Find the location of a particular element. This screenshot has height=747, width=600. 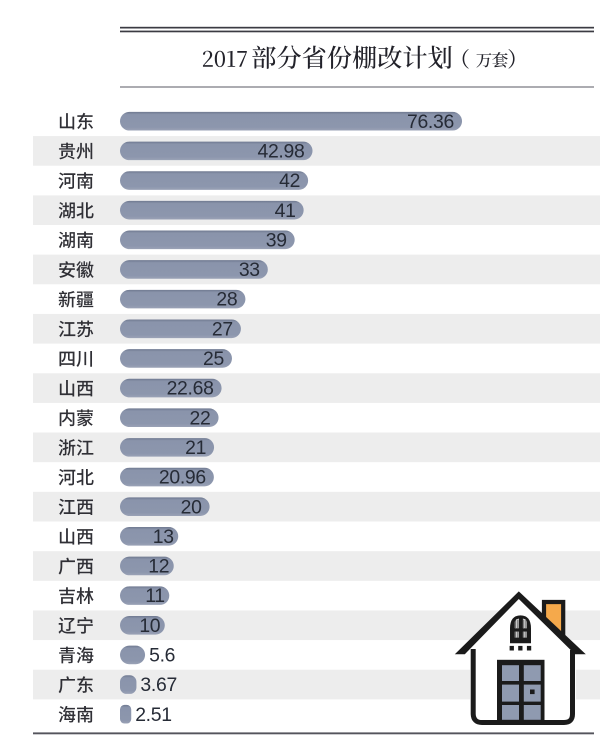

svg-text: 42.98 is located at coordinates (280, 152).